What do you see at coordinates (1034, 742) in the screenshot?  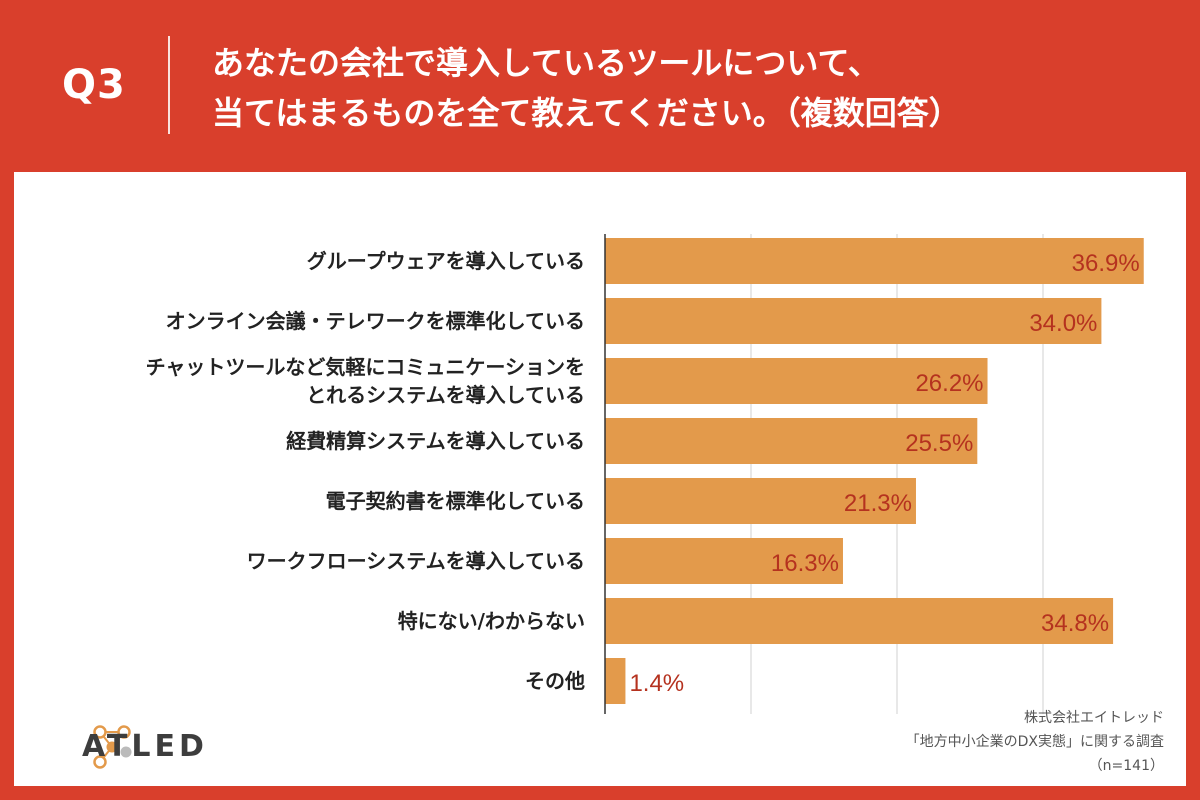 I see `source-survey-title: 「地方中小企業のDX実態」に関する調査` at bounding box center [1034, 742].